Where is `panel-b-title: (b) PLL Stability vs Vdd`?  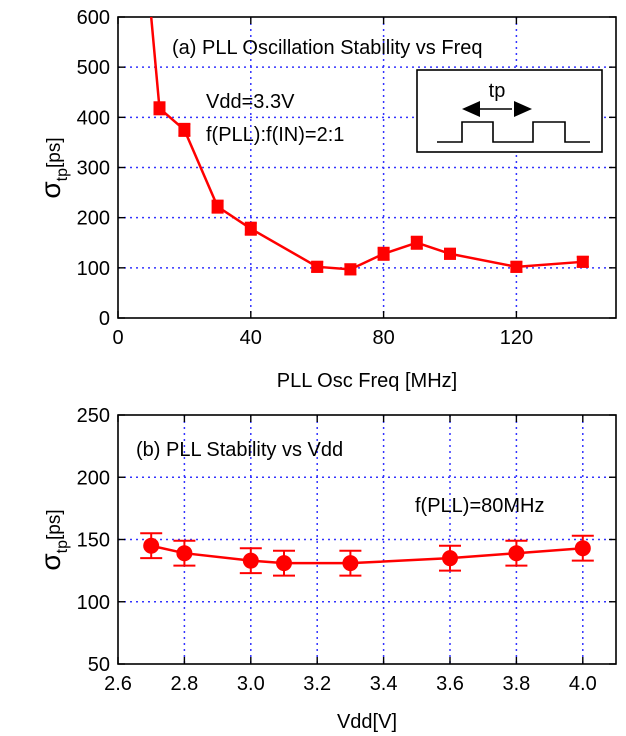
panel-b-title: (b) PLL Stability vs Vdd is located at coordinates (239, 450).